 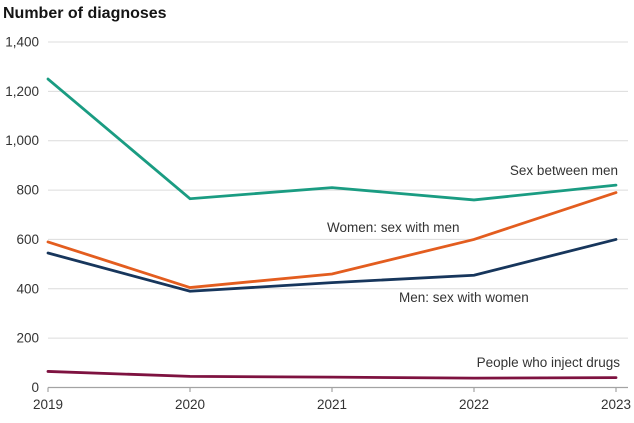 What do you see at coordinates (22, 42) in the screenshot?
I see `y-tick-label: 1,400` at bounding box center [22, 42].